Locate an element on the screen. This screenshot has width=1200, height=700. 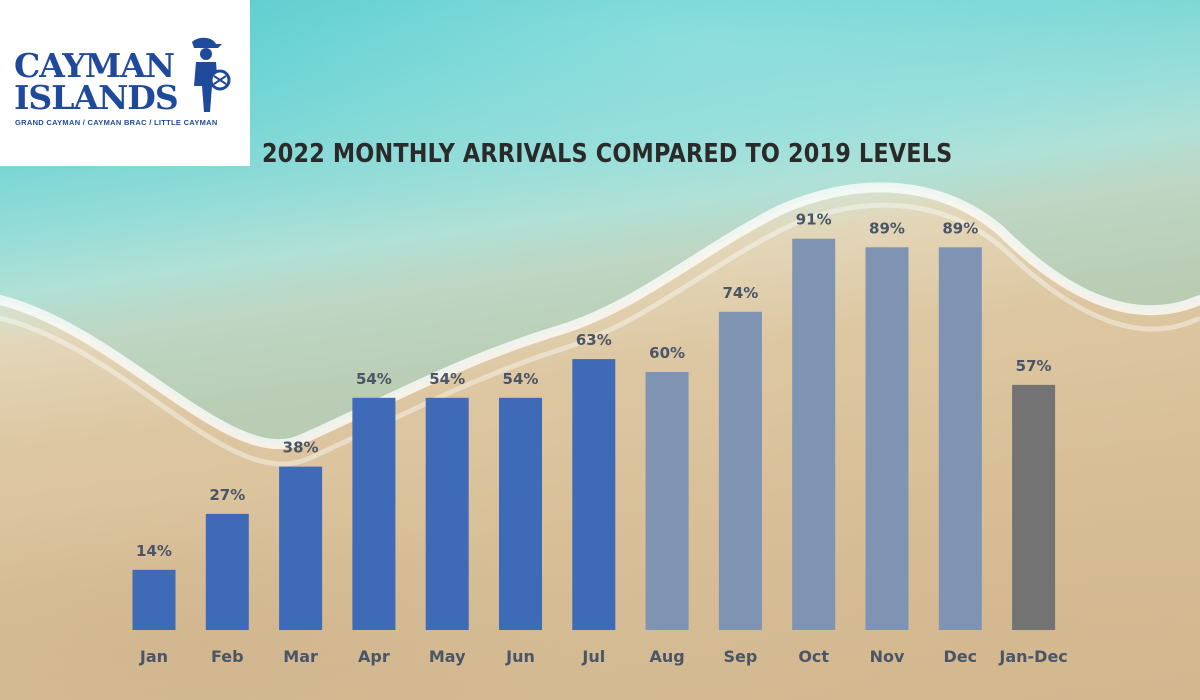
bar-apr is located at coordinates (374, 513).